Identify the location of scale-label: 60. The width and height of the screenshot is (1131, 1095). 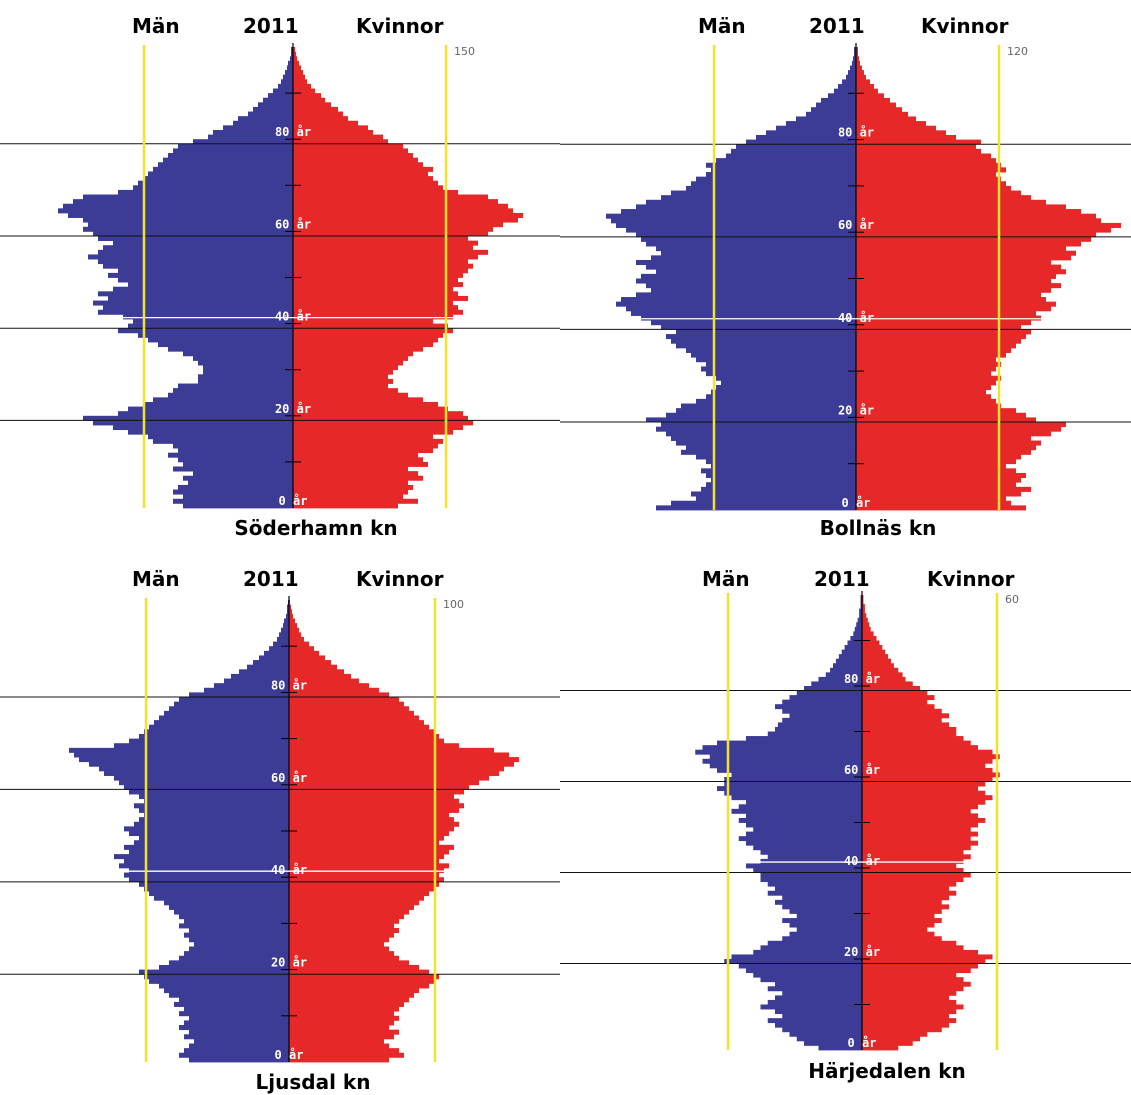
(1012, 599).